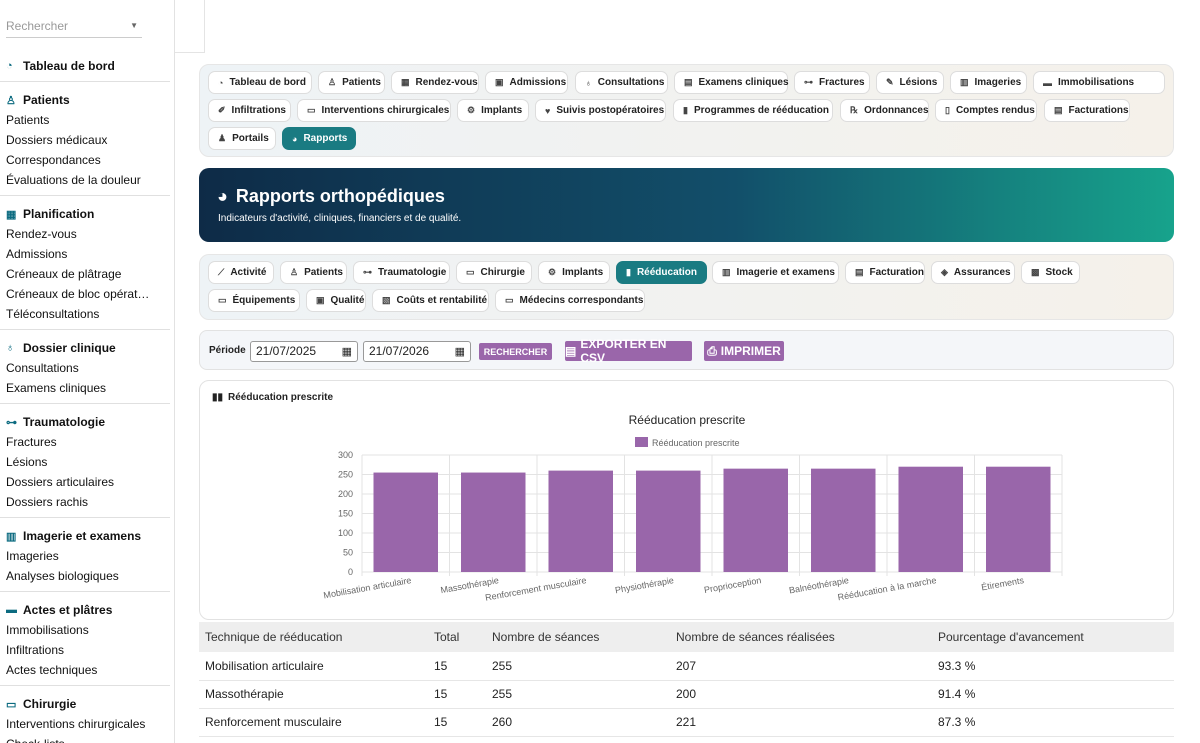 This screenshot has width=1200, height=743. Describe the element at coordinates (60, 482) in the screenshot. I see `sidebar-item: Dossiers articulaires` at that location.